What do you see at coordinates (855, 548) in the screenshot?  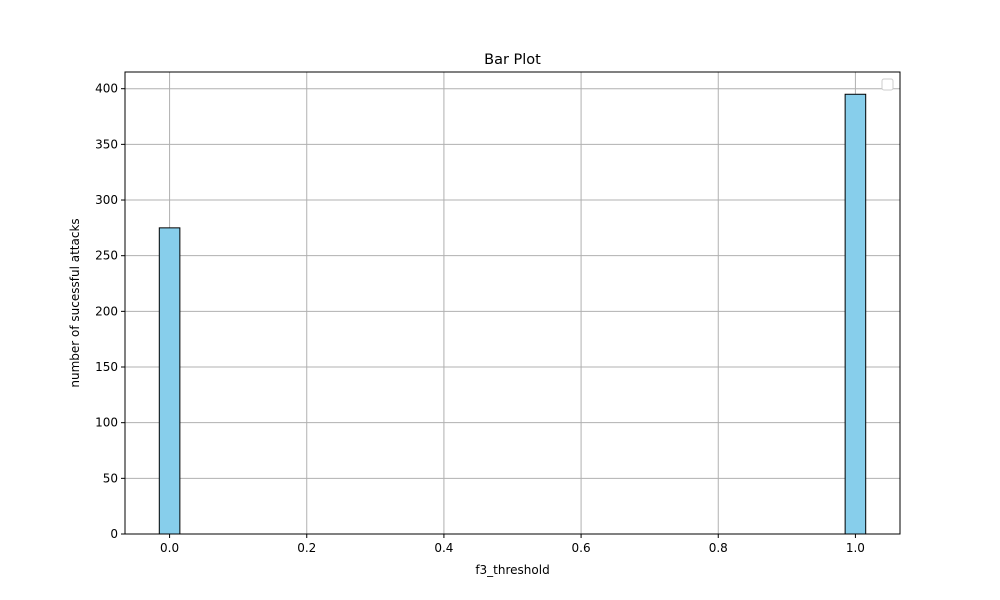 I see `x-tick-label: 1.0` at bounding box center [855, 548].